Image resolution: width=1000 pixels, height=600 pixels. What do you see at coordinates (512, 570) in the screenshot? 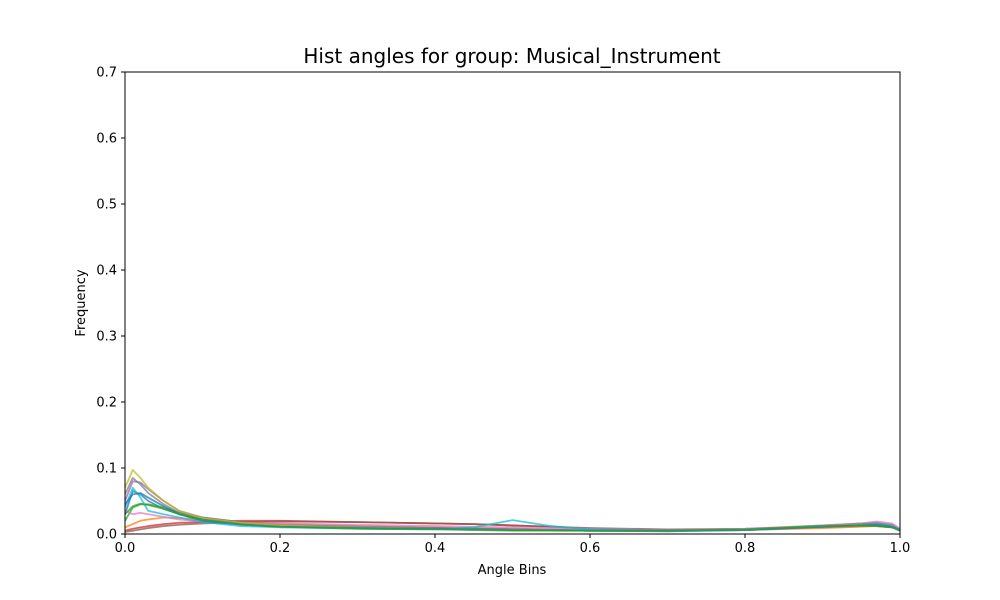
I see `x-axis-label: Angle Bins` at bounding box center [512, 570].